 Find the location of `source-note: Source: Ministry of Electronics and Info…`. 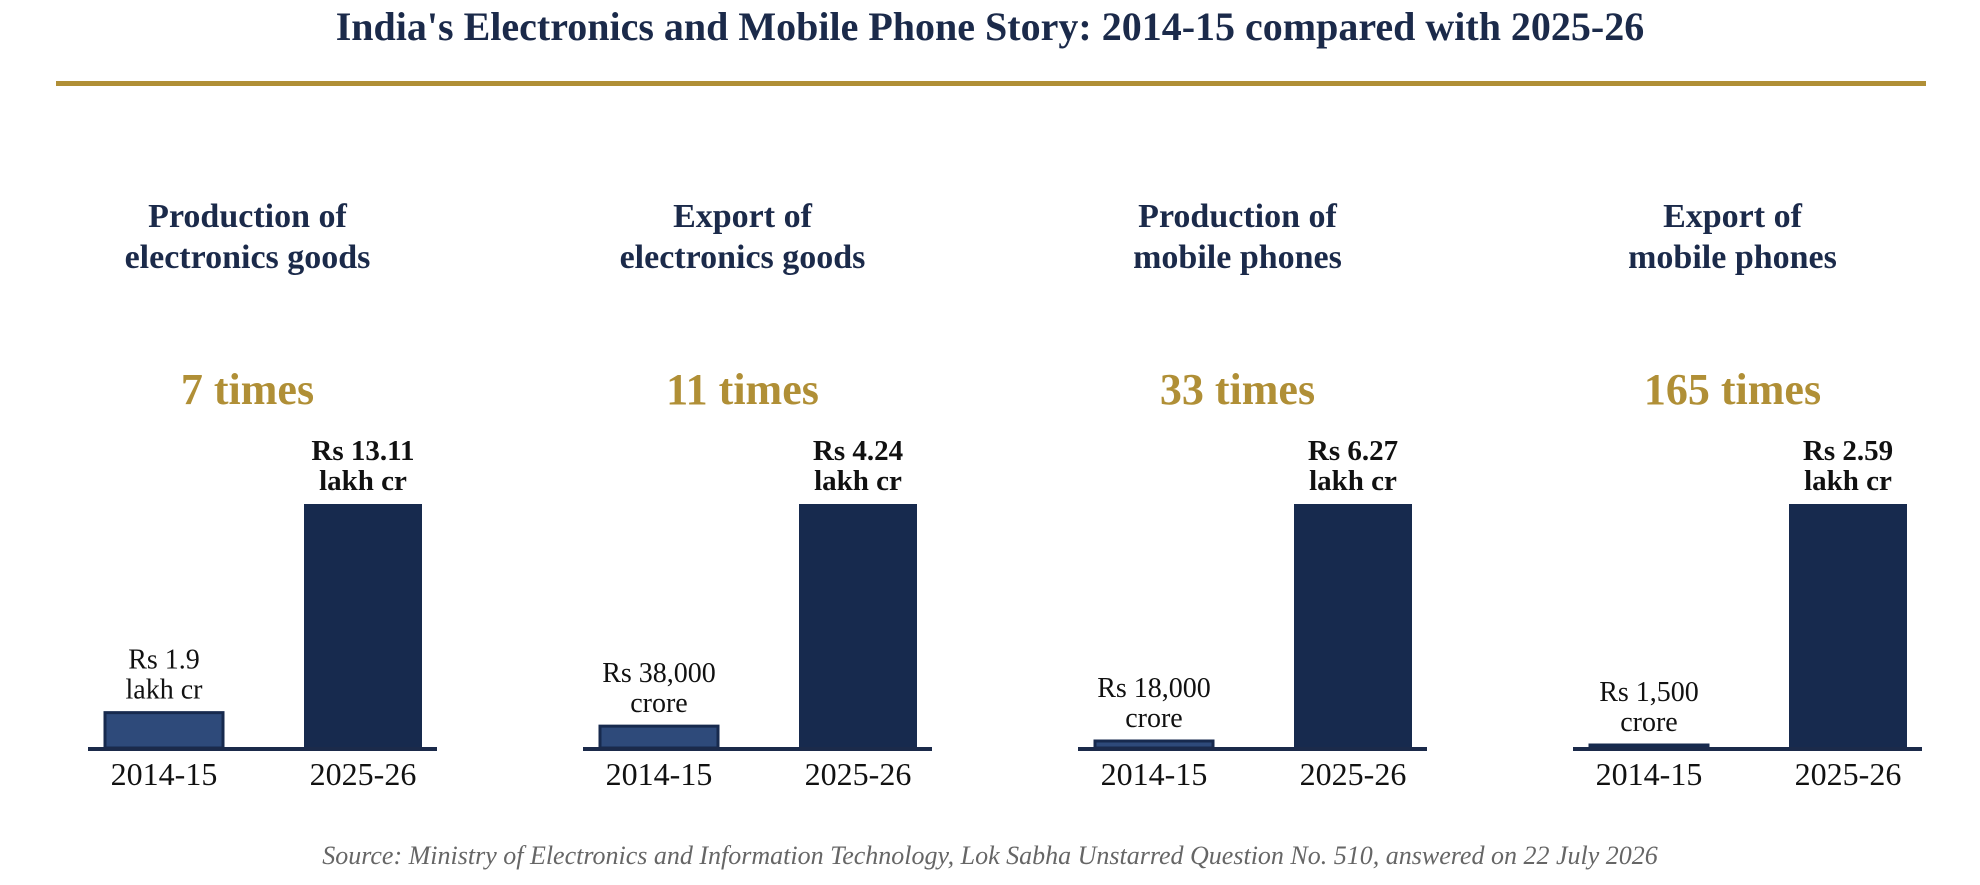

source-note: Source: Ministry of Electronics and Info… is located at coordinates (990, 855).